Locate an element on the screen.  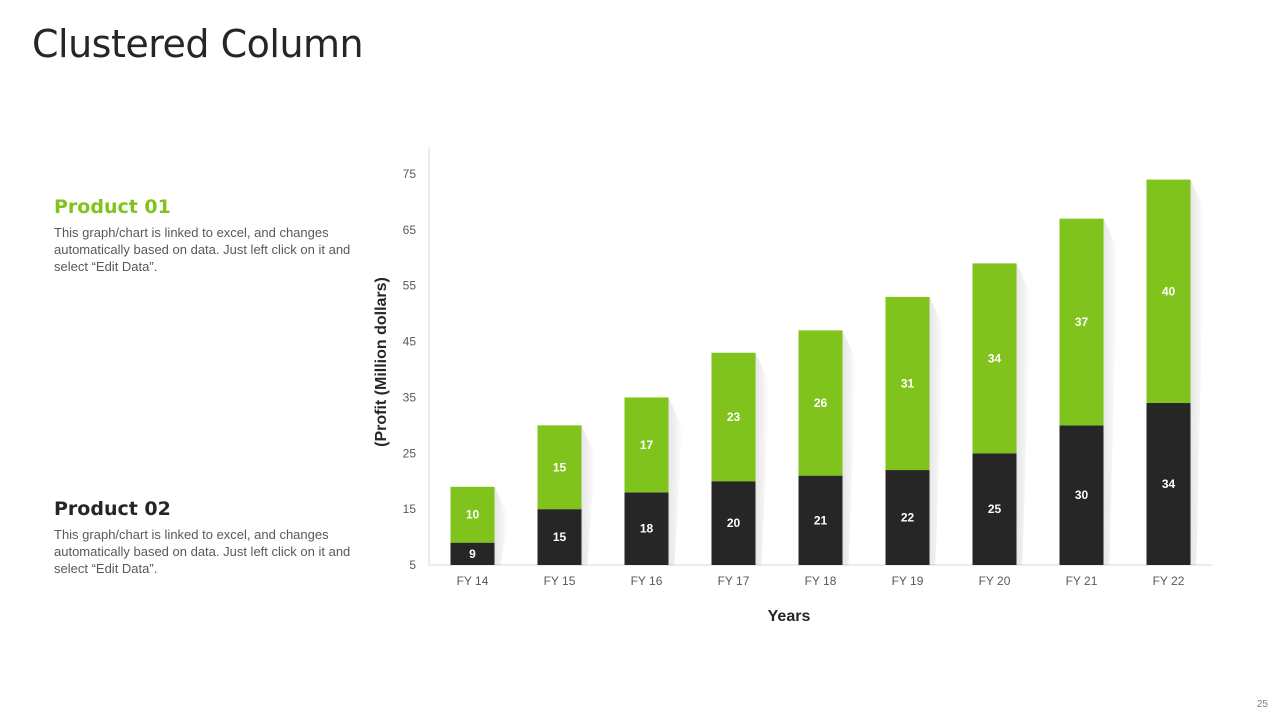
data-label-product-01: 37 is located at coordinates (1082, 322).